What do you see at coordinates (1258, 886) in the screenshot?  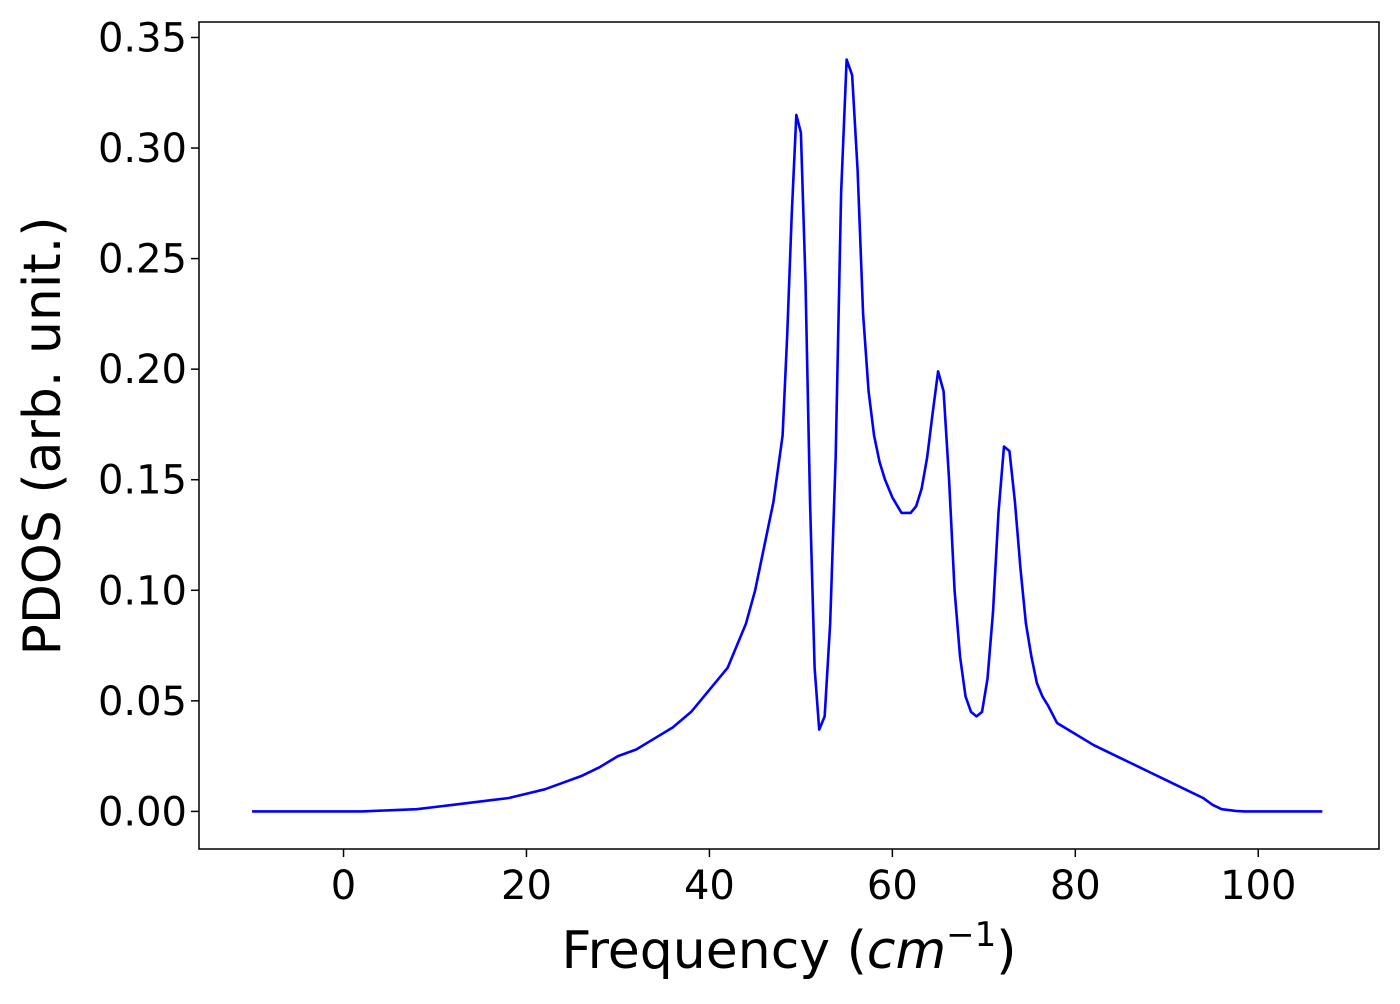 I see `x-tick-label: 100` at bounding box center [1258, 886].